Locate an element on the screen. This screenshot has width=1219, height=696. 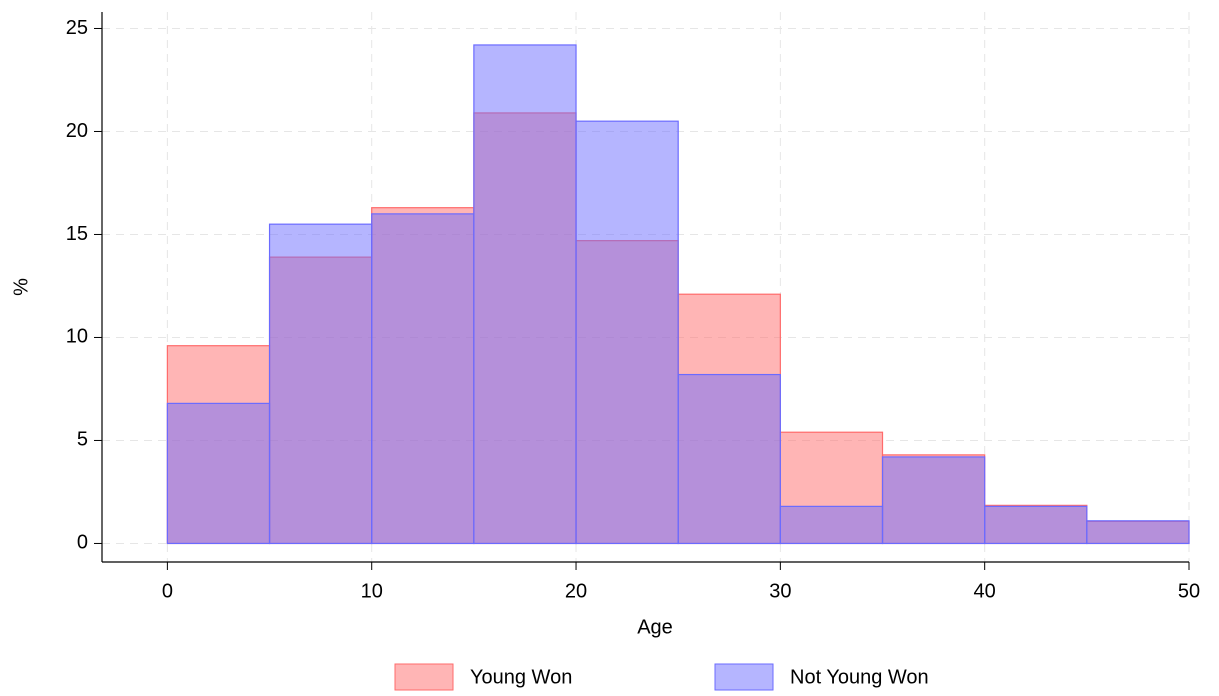
x-tick-label: 10 is located at coordinates (372, 591).